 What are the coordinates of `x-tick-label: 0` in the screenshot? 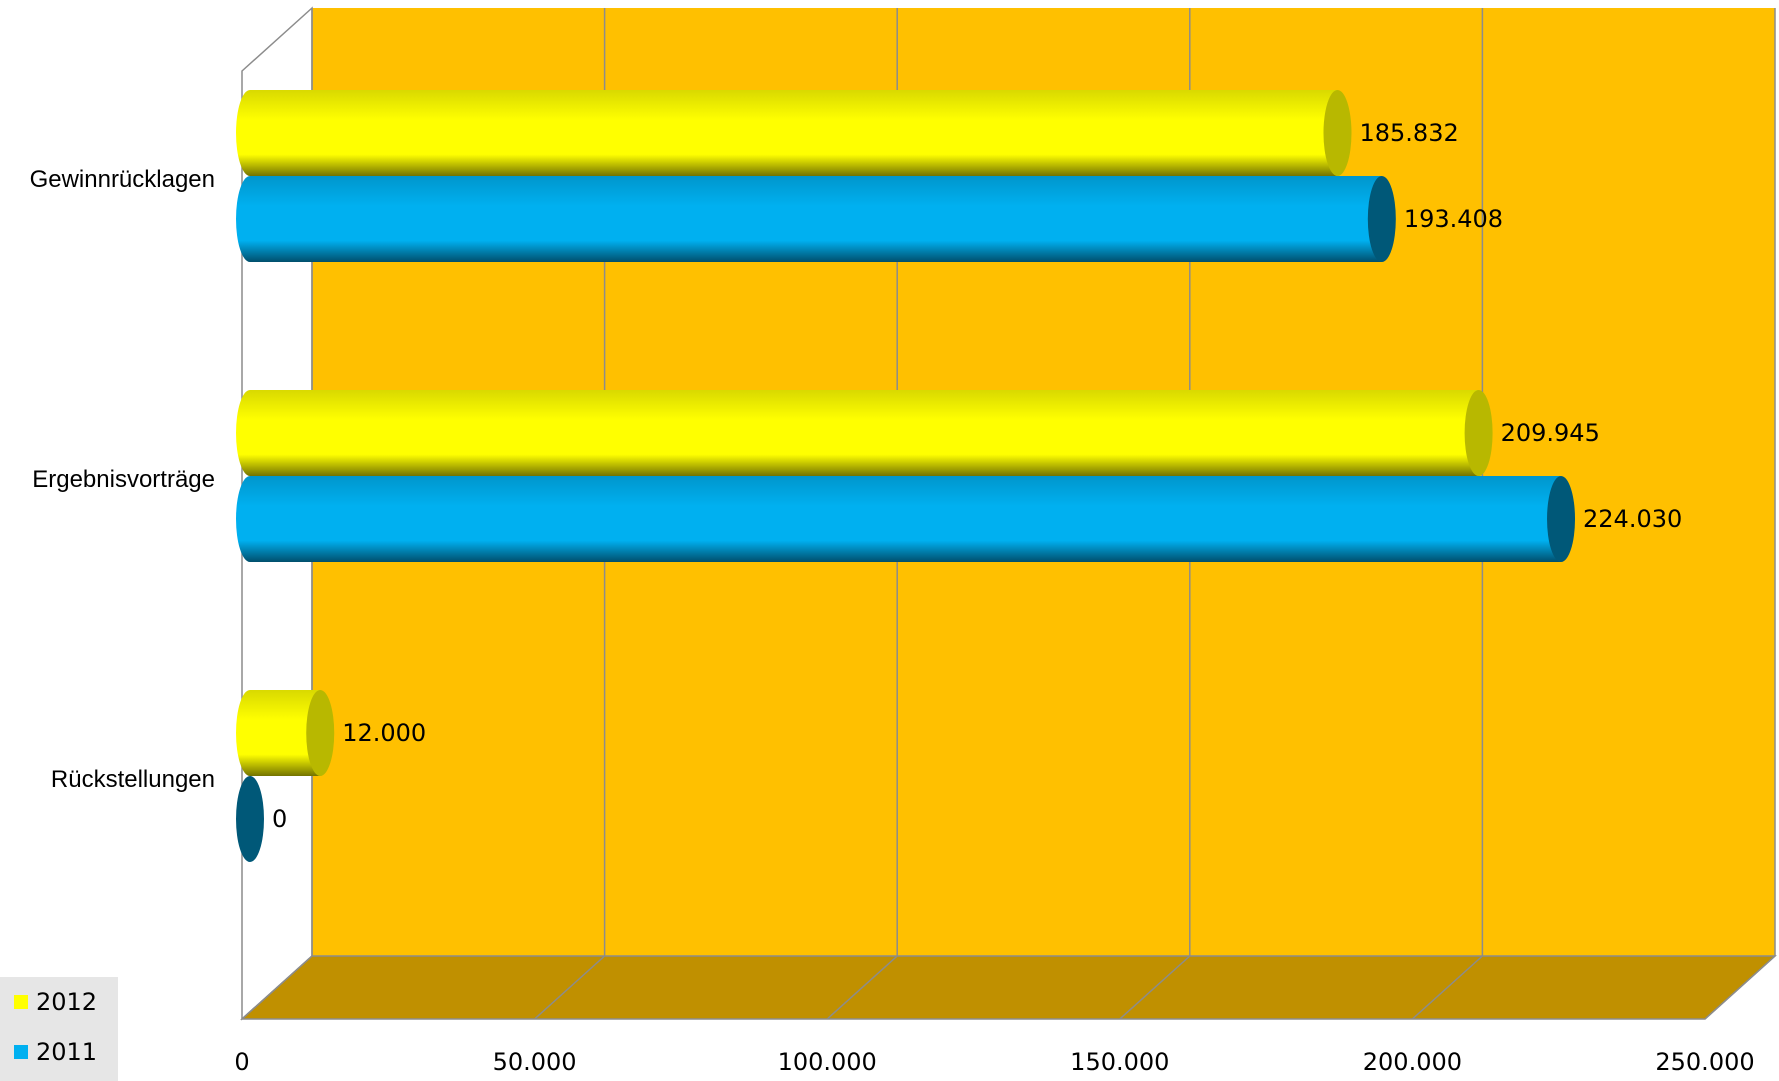 It's located at (242, 1062).